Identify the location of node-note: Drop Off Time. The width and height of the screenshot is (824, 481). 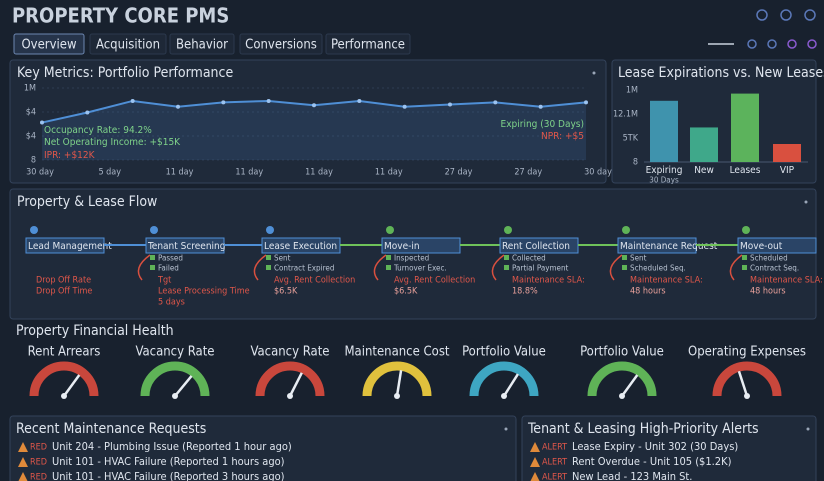
(64, 292).